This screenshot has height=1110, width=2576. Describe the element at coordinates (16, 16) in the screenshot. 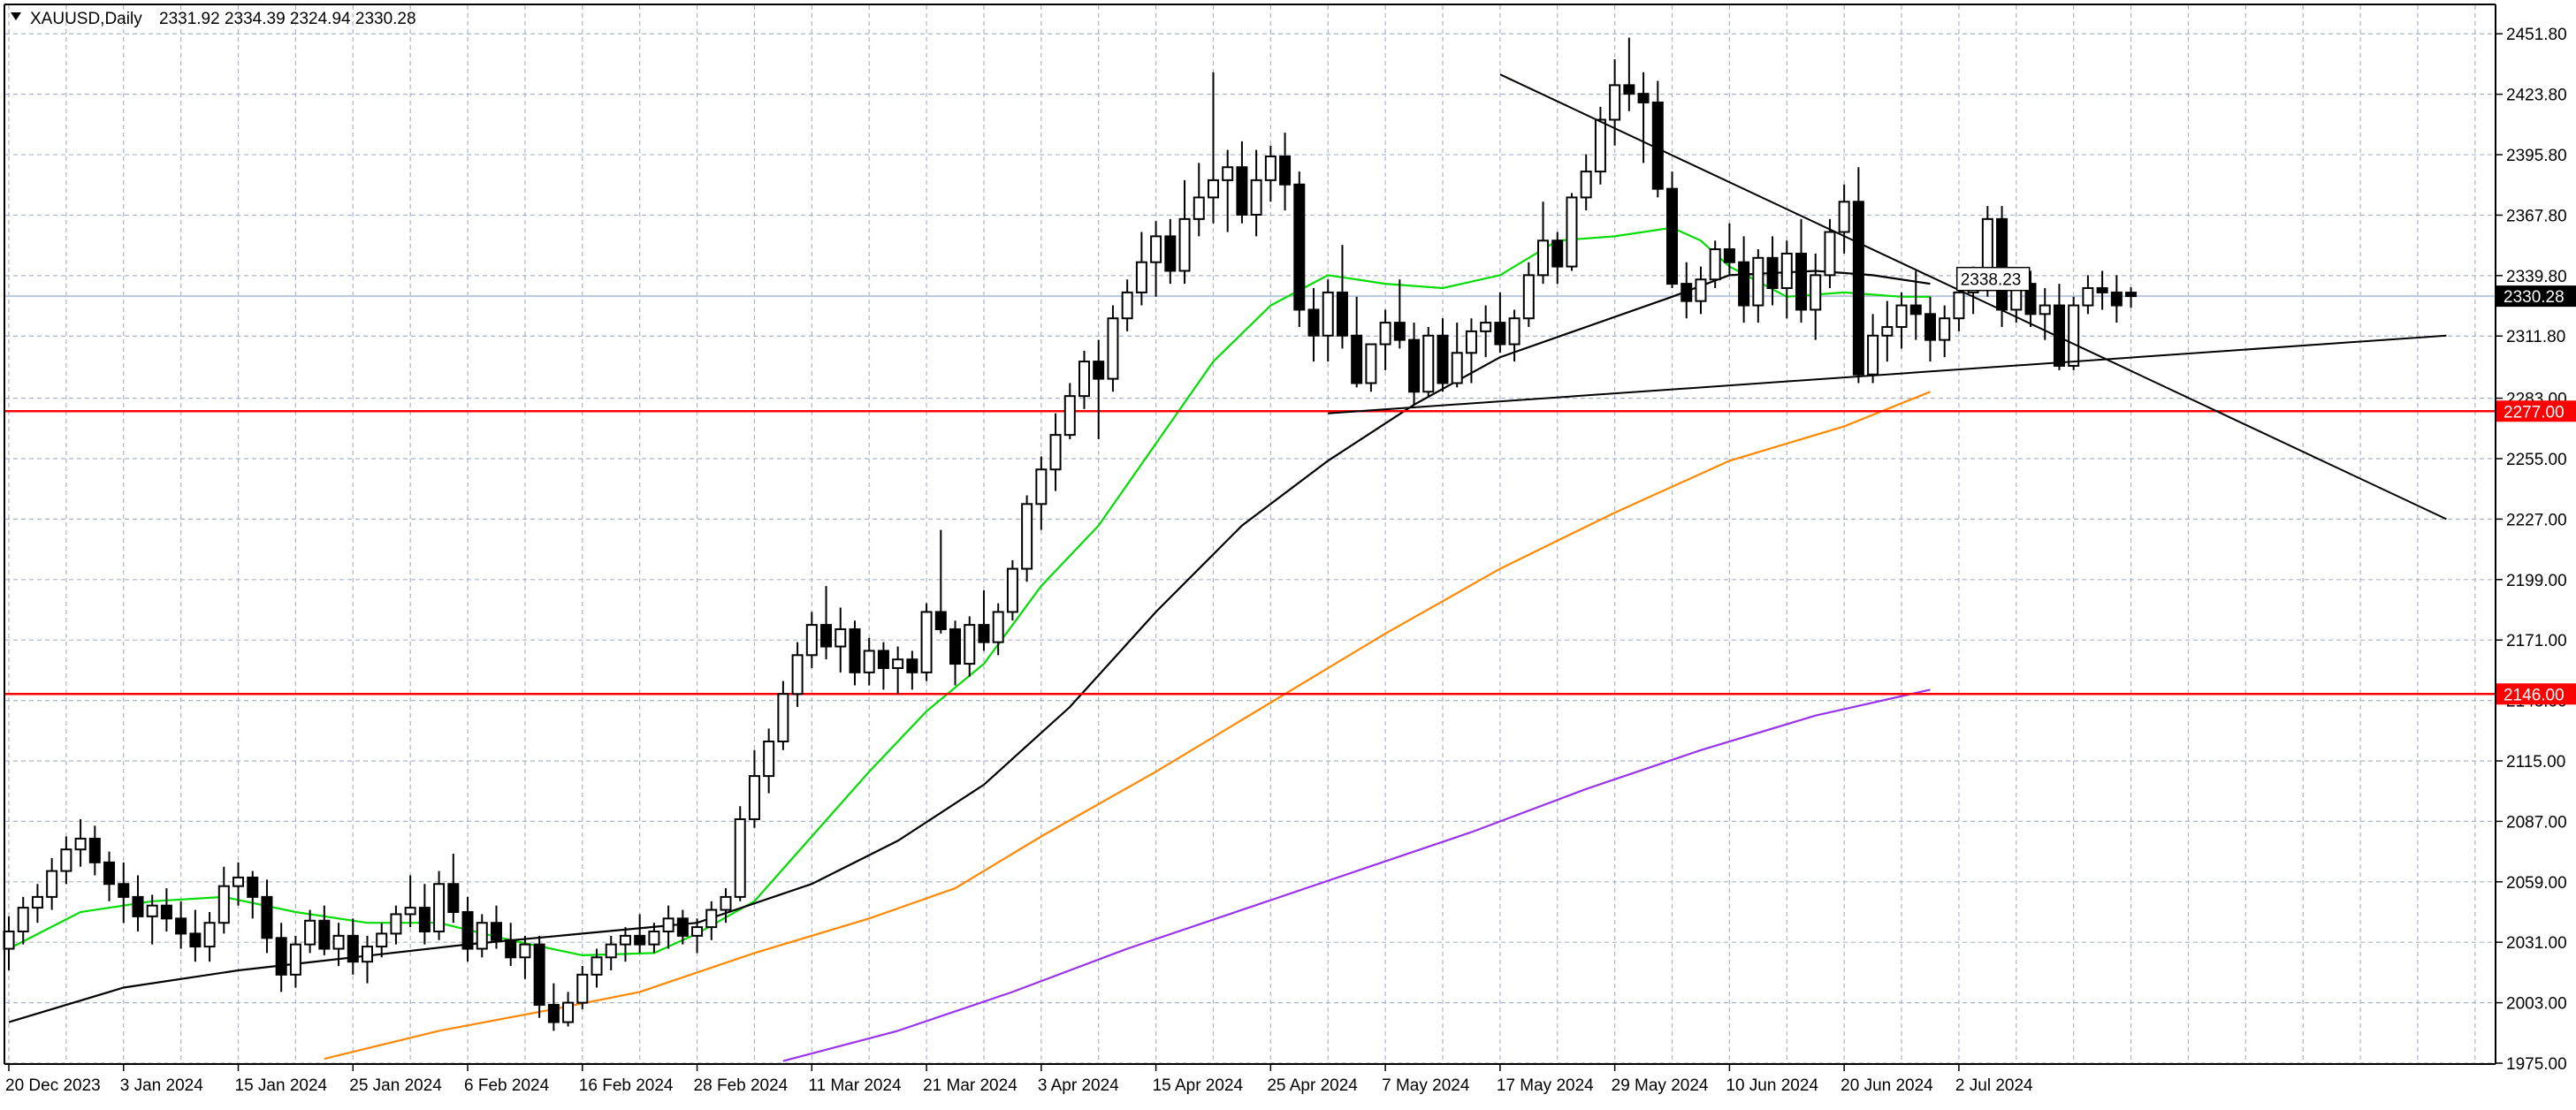

I see `triangle-down-icon` at that location.